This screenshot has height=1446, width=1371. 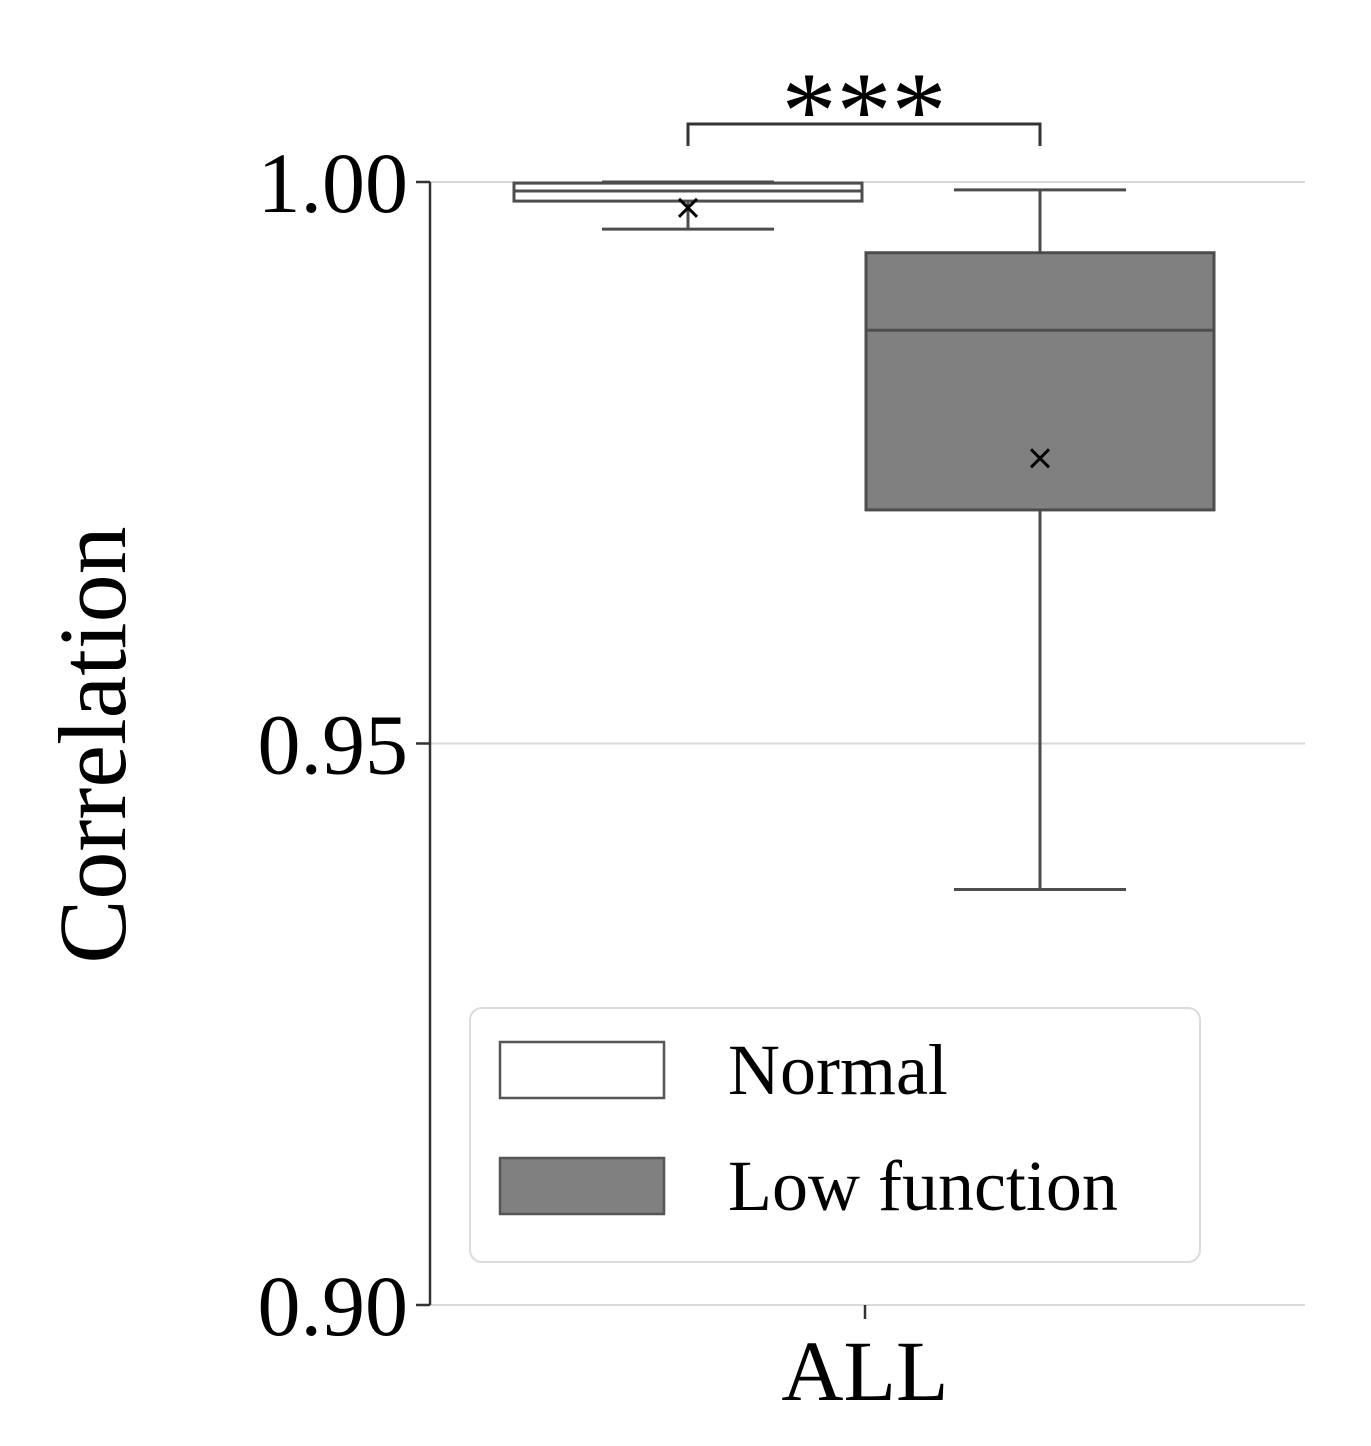 What do you see at coordinates (1040, 539) in the screenshot?
I see `box-low-function` at bounding box center [1040, 539].